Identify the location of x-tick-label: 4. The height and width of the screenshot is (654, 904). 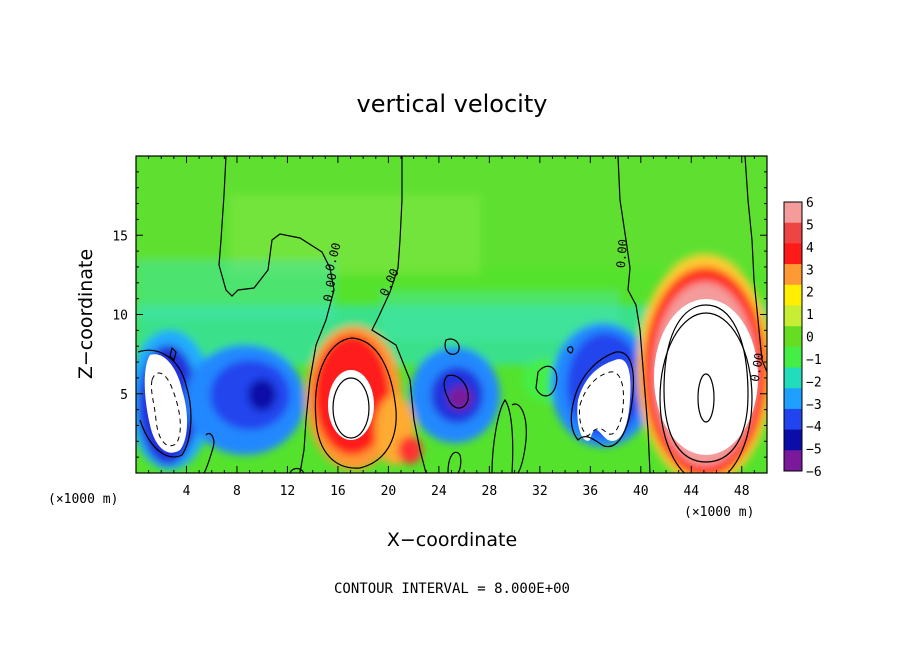
(187, 491).